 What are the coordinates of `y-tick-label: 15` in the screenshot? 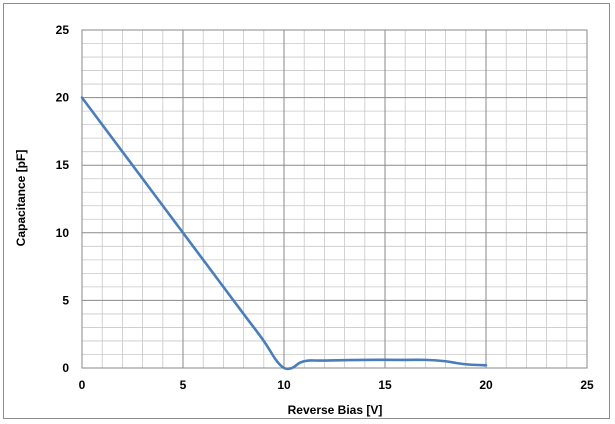 It's located at (63, 165).